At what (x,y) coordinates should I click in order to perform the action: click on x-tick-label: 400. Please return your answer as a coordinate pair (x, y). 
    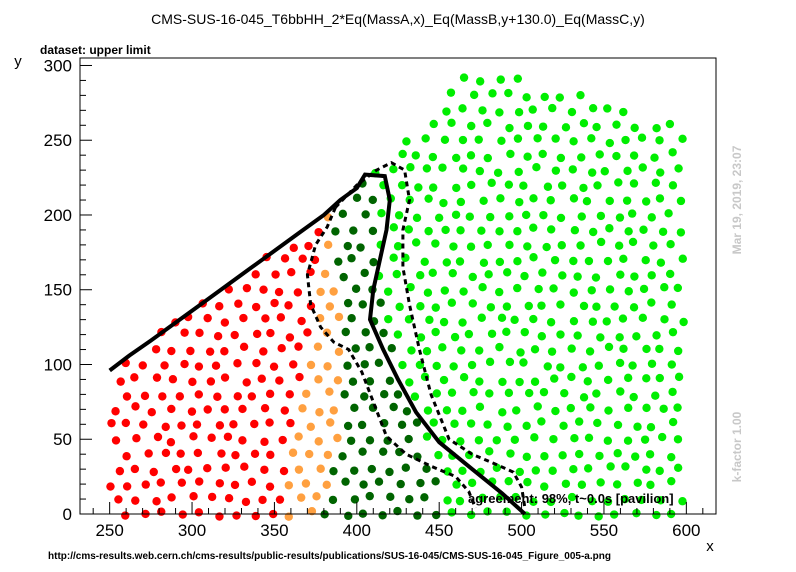
    Looking at the image, I should click on (357, 530).